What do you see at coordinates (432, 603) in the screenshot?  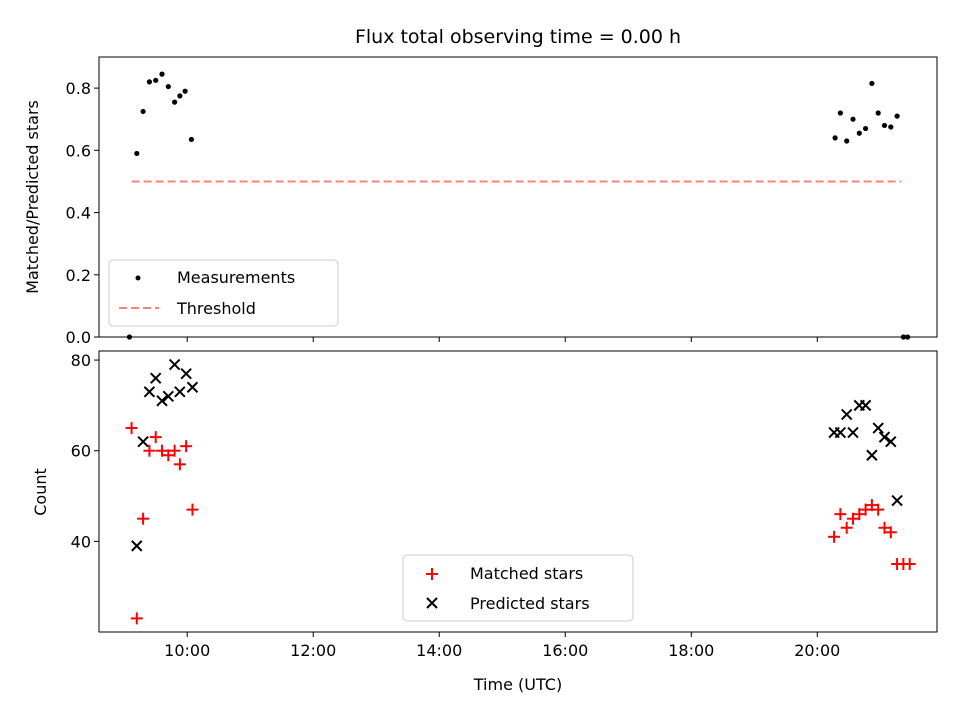 I see `legend-marker-predicted` at bounding box center [432, 603].